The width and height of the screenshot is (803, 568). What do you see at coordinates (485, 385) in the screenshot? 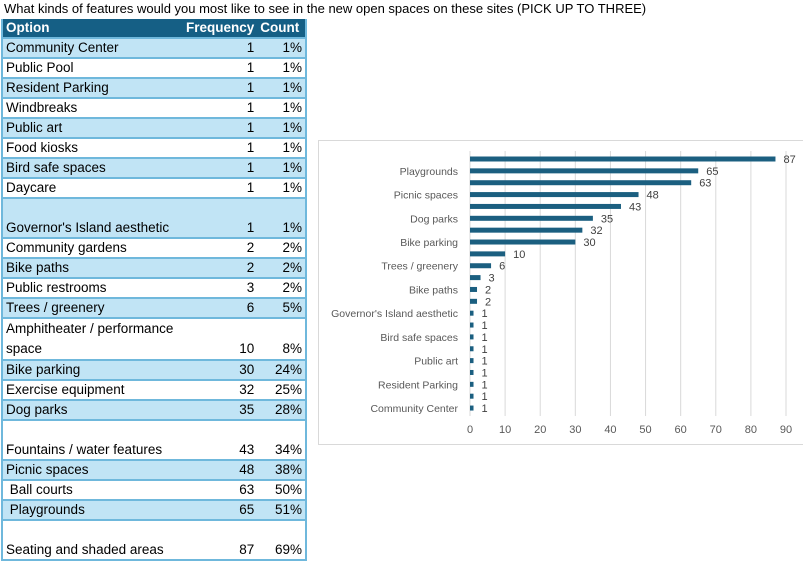
I see `data-label: 1` at bounding box center [485, 385].